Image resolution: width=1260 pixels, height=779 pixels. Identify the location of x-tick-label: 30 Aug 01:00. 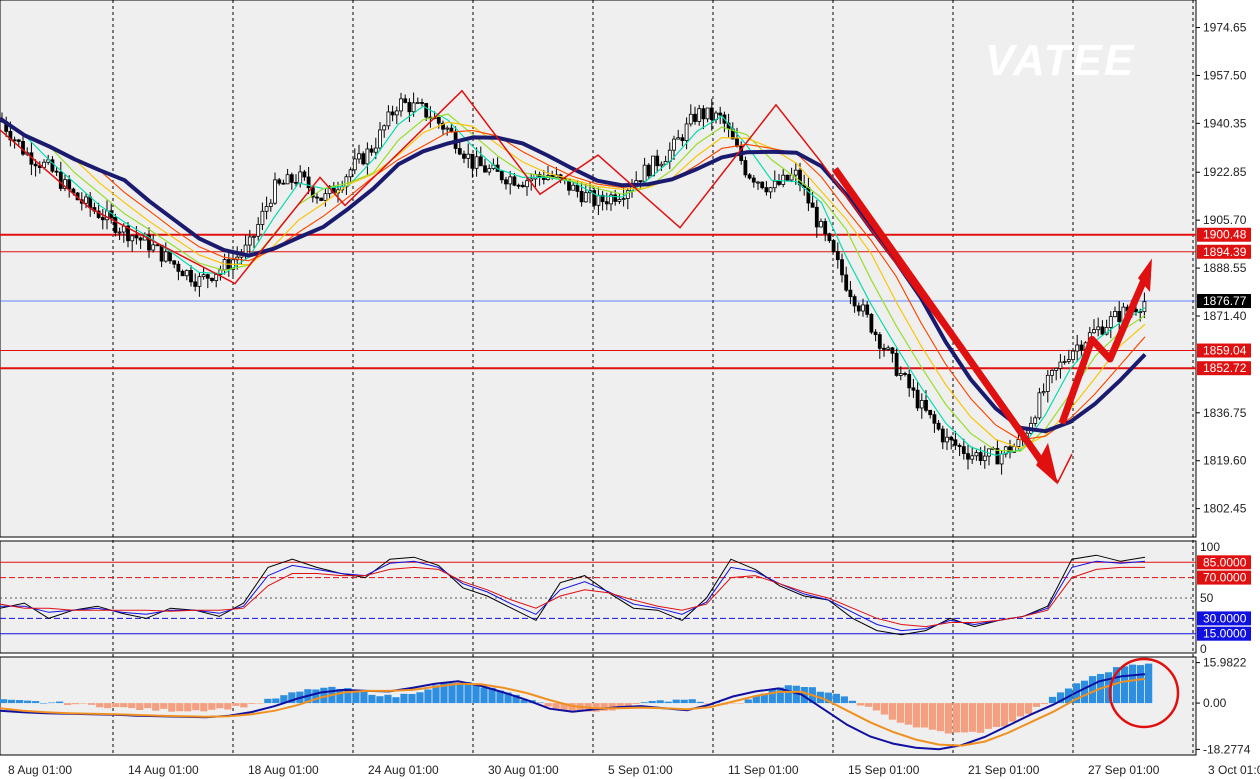
(523, 770).